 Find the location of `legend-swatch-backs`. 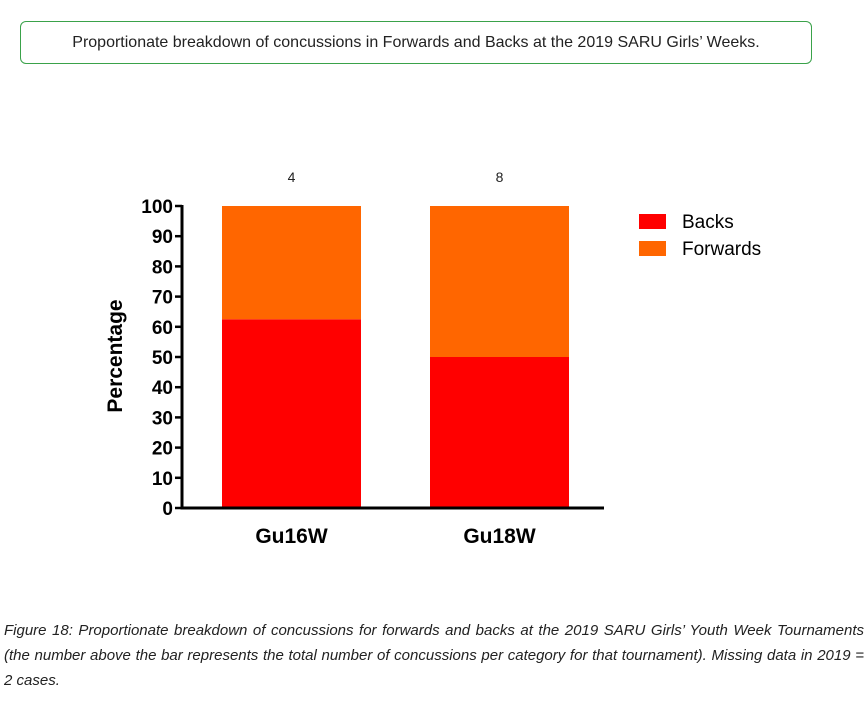

legend-swatch-backs is located at coordinates (652, 221).